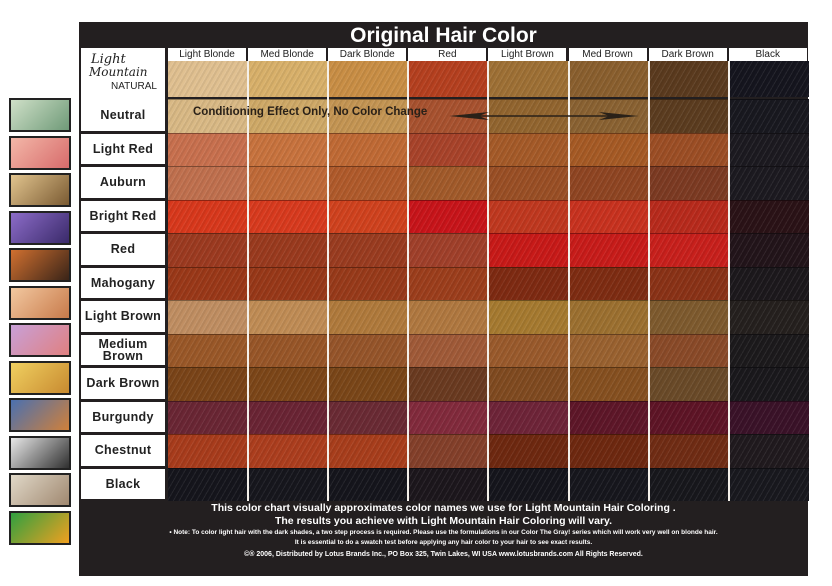  Describe the element at coordinates (687, 54) in the screenshot. I see `column-header: Dark Brown` at that location.